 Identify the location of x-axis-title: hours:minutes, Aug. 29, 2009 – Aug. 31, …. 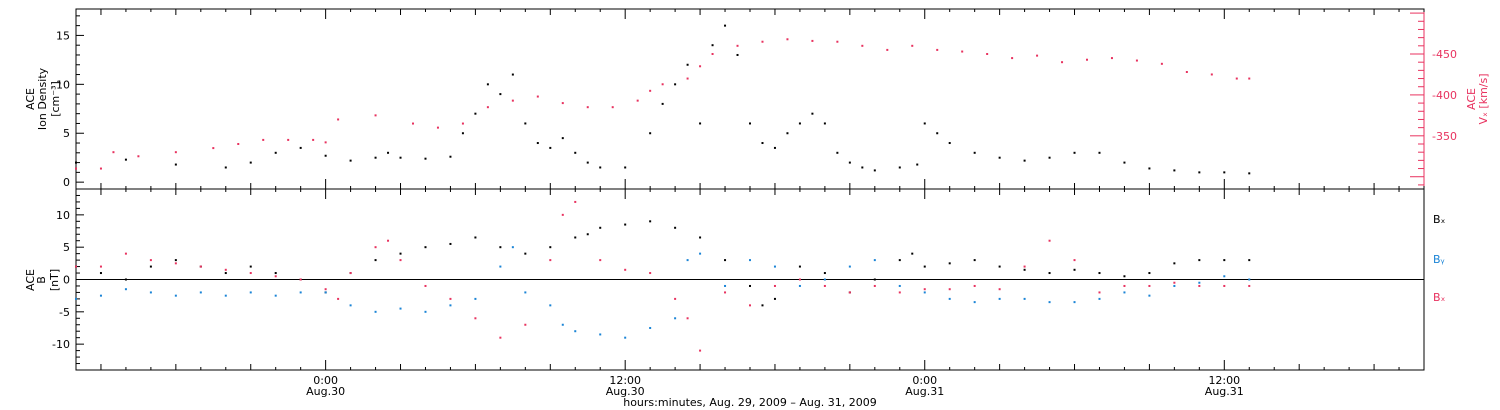
(750, 402).